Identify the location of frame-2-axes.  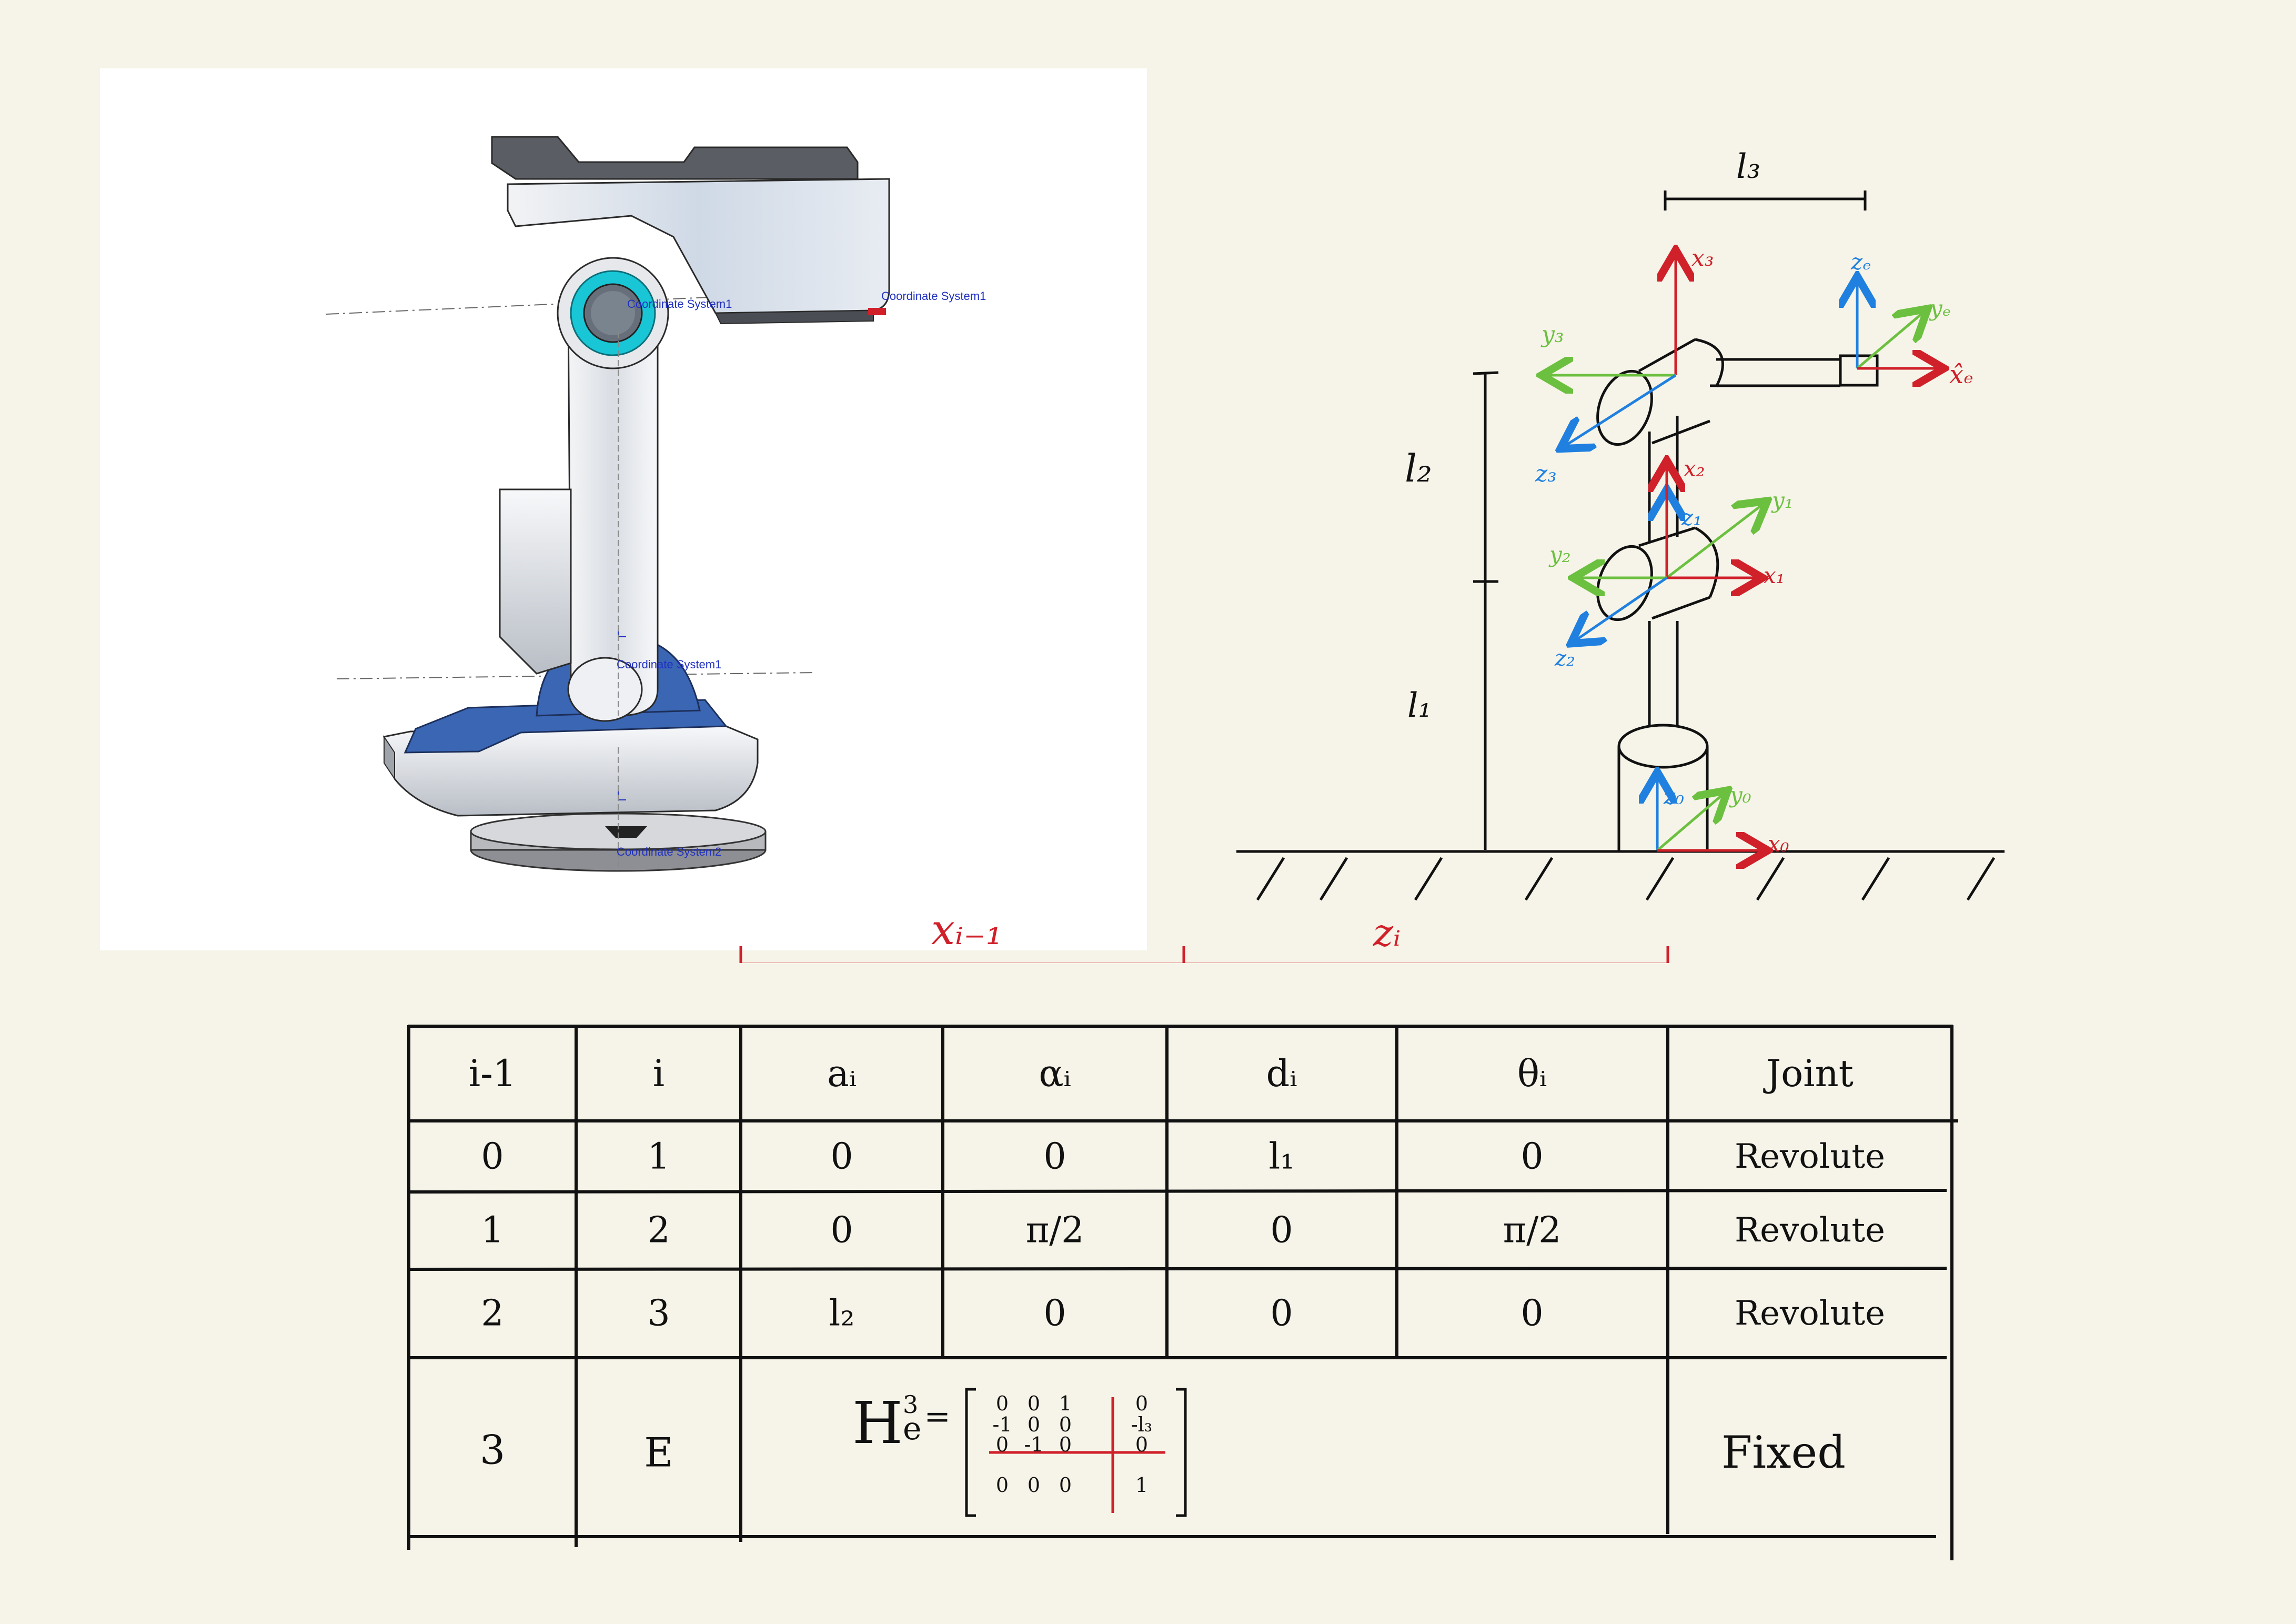
(1620, 552).